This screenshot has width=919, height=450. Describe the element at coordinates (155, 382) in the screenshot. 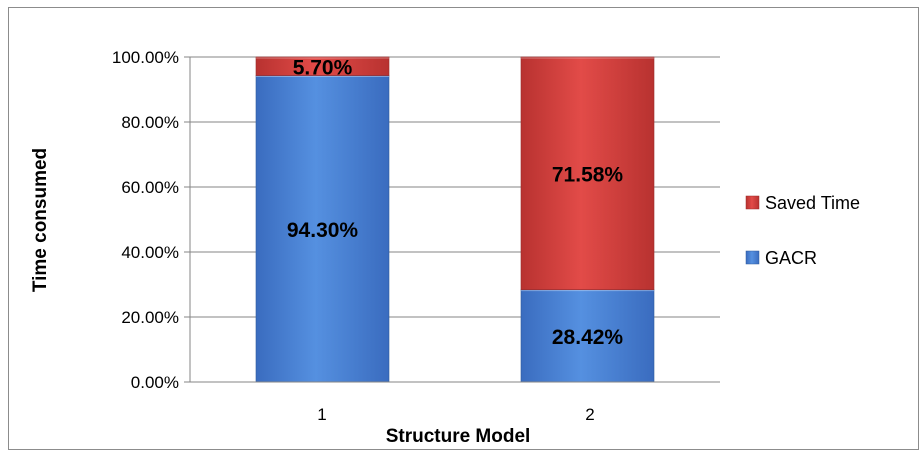

I see `y-tick-label: 0.00%` at that location.